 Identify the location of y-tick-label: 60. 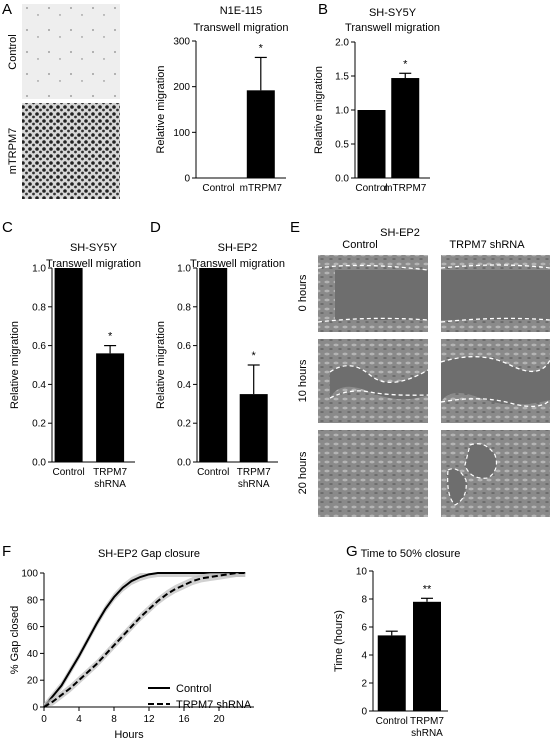
(33, 627).